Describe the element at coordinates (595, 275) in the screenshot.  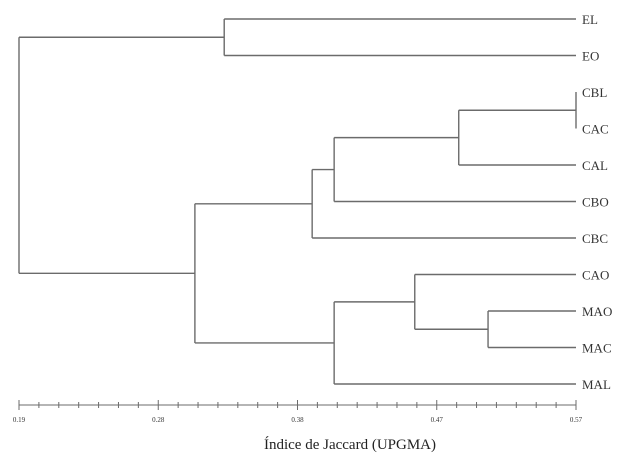
I see `leaf-label: CAO` at that location.